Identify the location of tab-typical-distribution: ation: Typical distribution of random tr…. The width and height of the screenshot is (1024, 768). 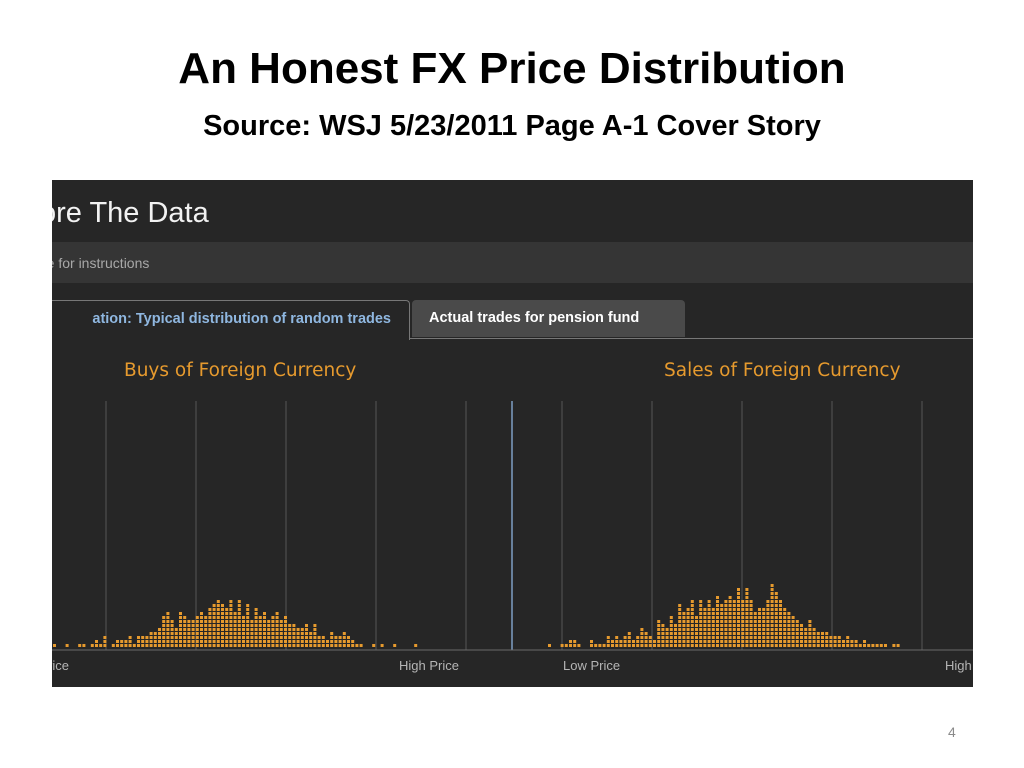
(231, 320).